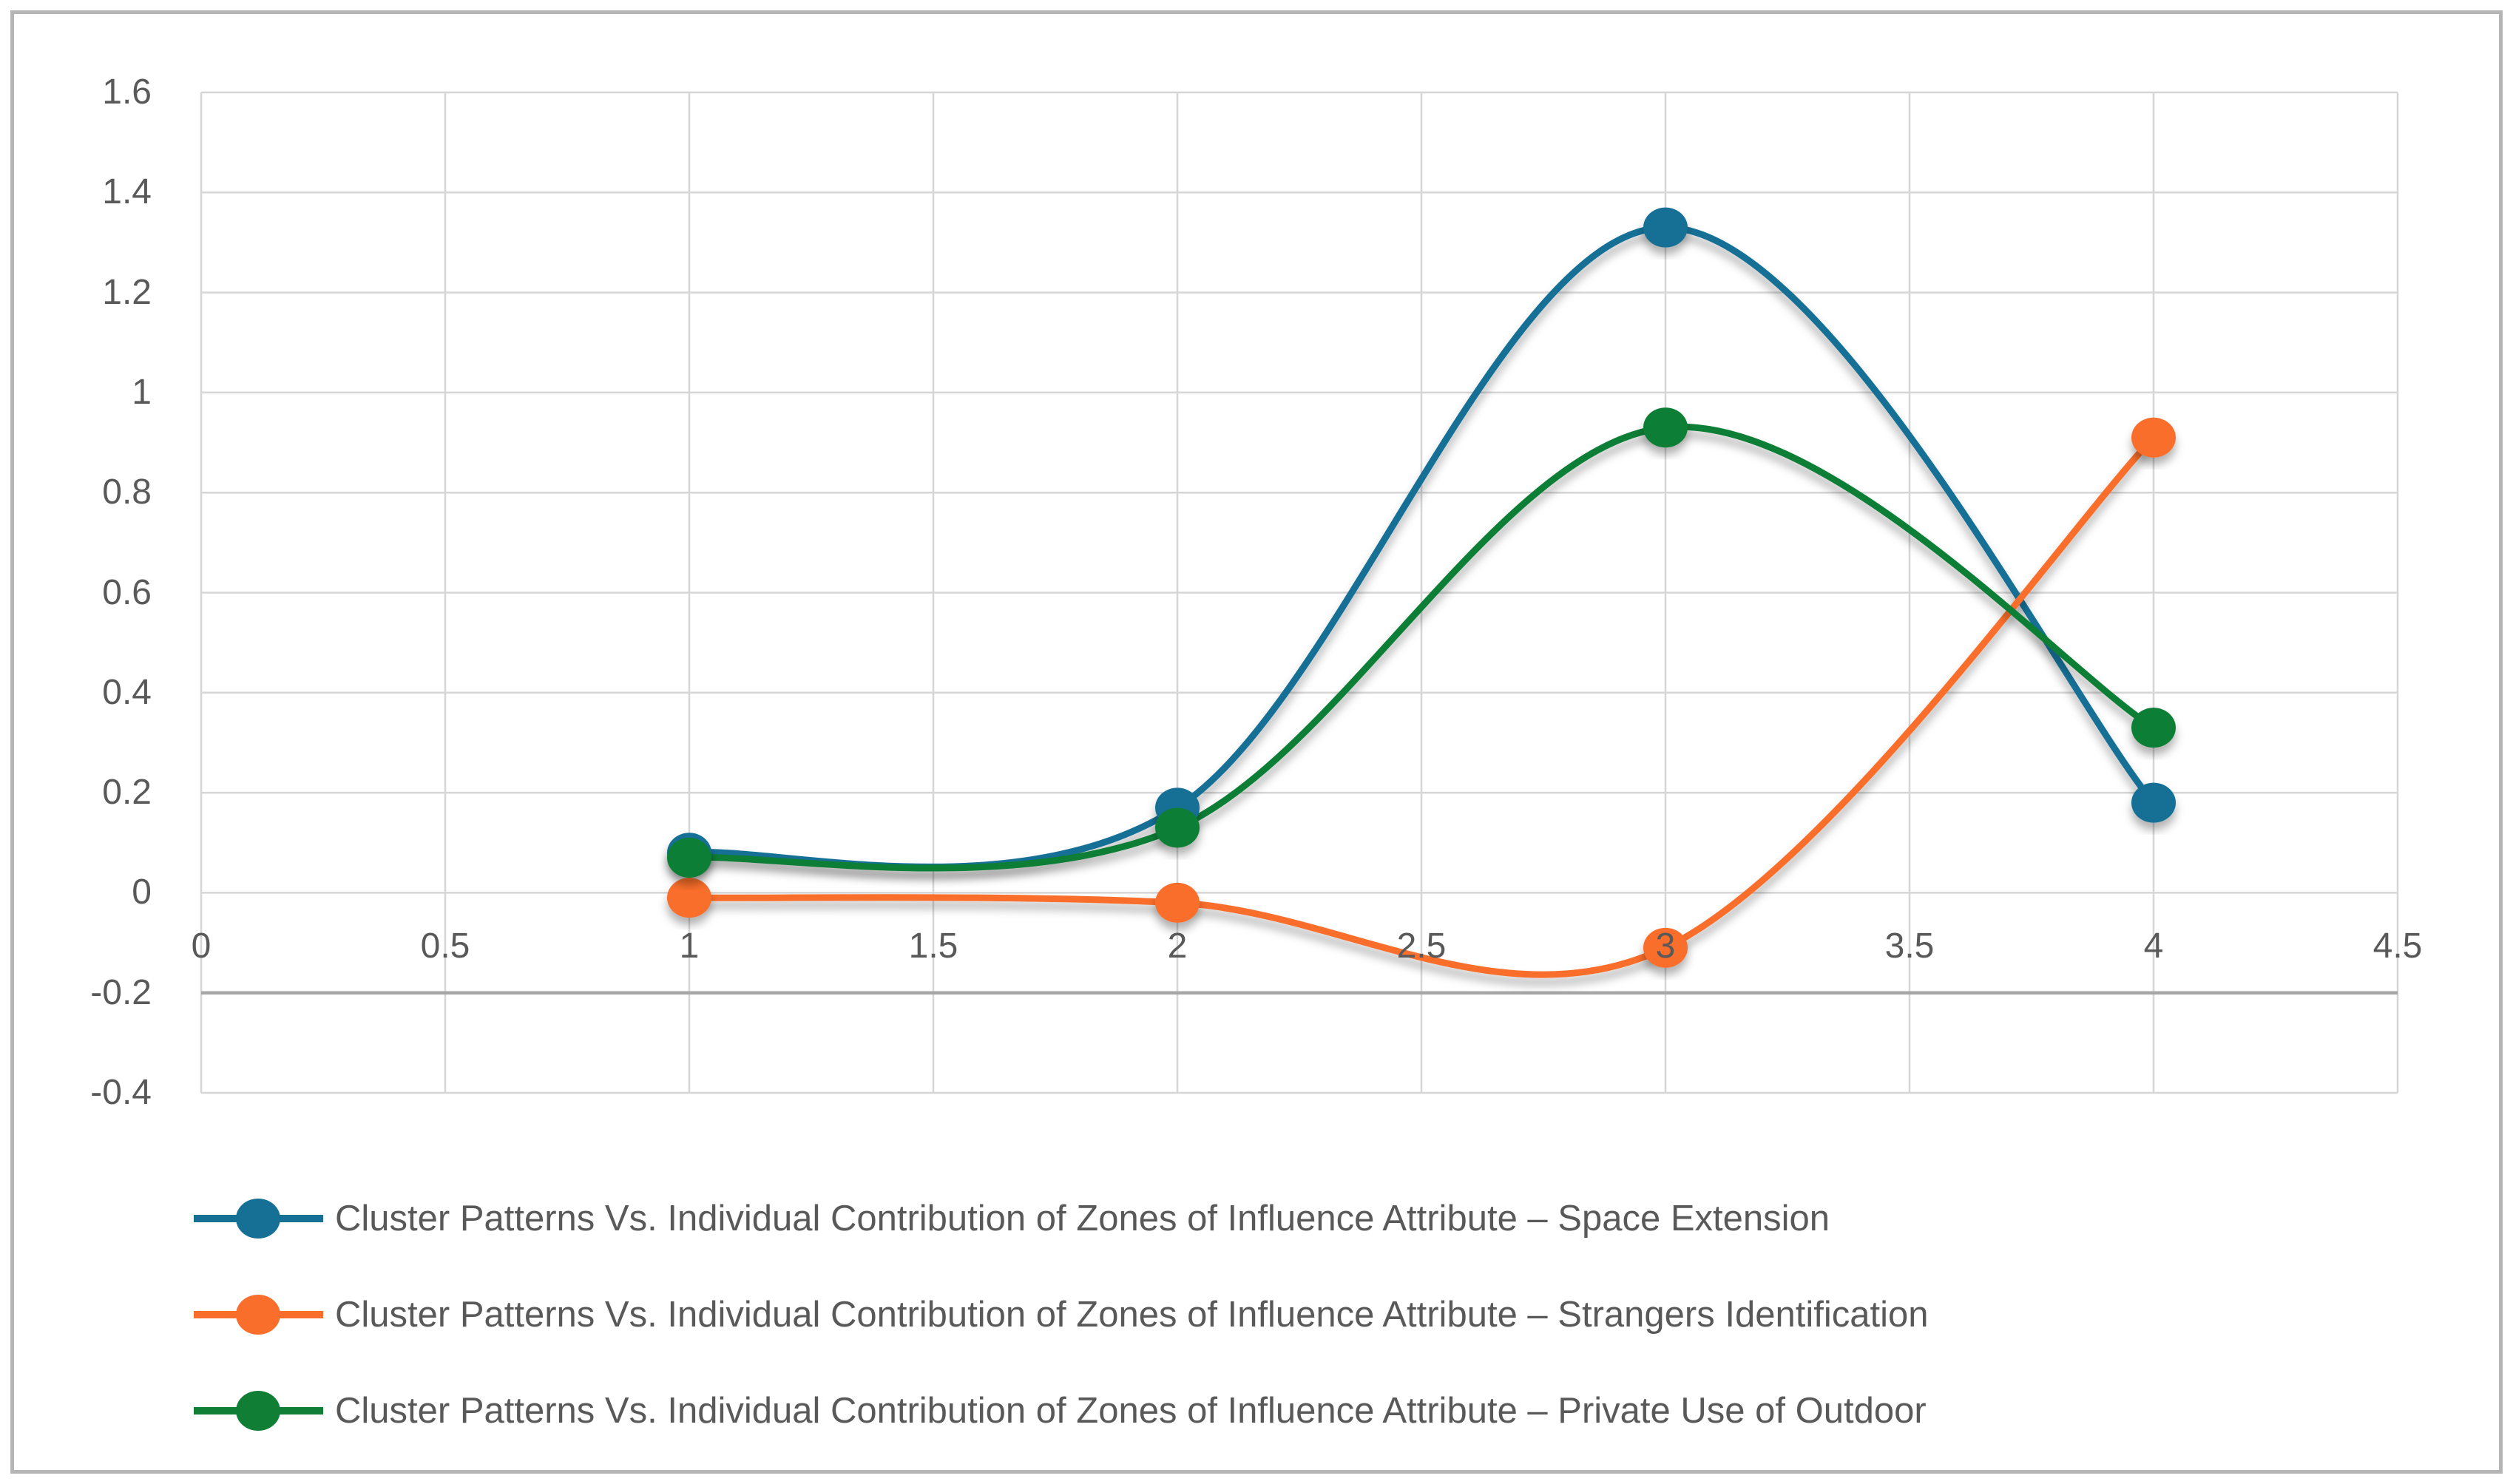 This screenshot has width=2513, height=1484. I want to click on data-point-strangers-identification-x4, so click(2153, 438).